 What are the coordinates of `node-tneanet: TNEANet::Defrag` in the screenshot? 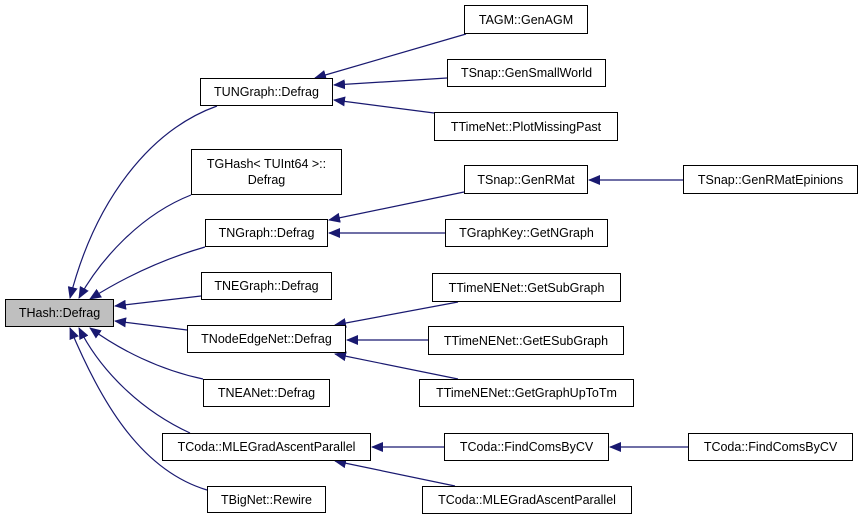 It's located at (266, 393).